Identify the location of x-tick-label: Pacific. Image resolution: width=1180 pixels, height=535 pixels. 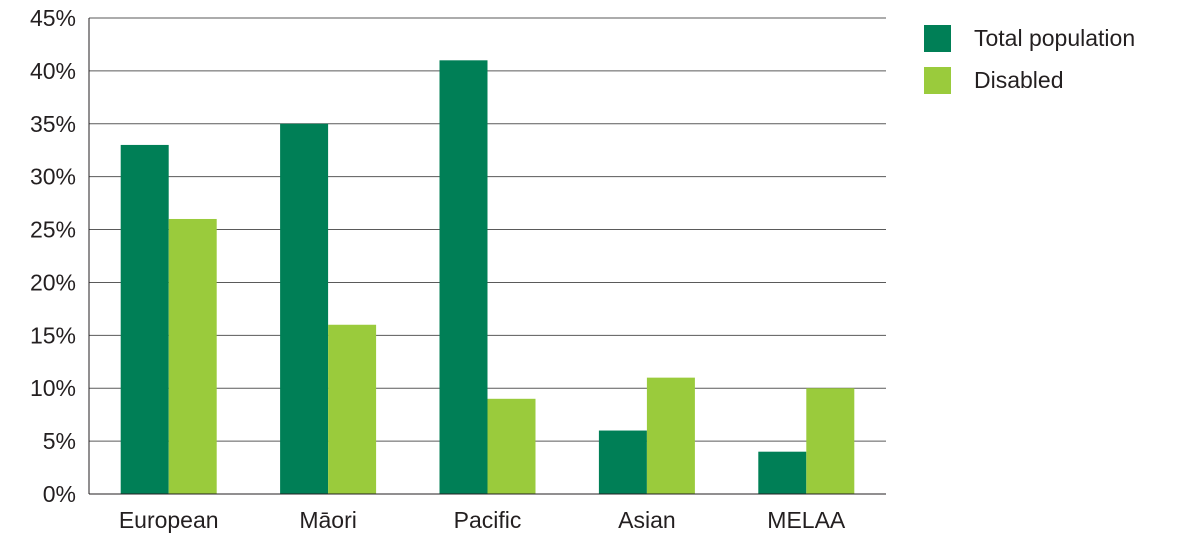
(488, 520).